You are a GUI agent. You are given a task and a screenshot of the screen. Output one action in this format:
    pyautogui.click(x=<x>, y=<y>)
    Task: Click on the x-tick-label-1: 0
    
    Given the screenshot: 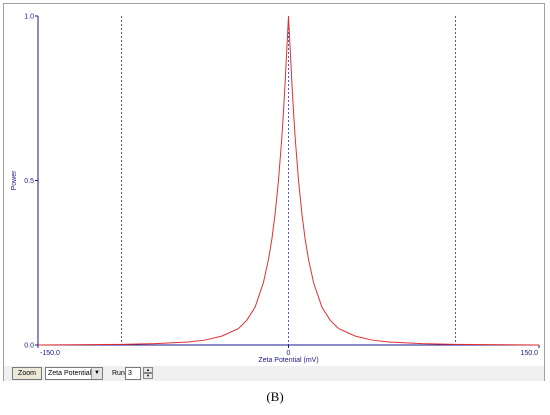 What is the action you would take?
    pyautogui.click(x=289, y=353)
    